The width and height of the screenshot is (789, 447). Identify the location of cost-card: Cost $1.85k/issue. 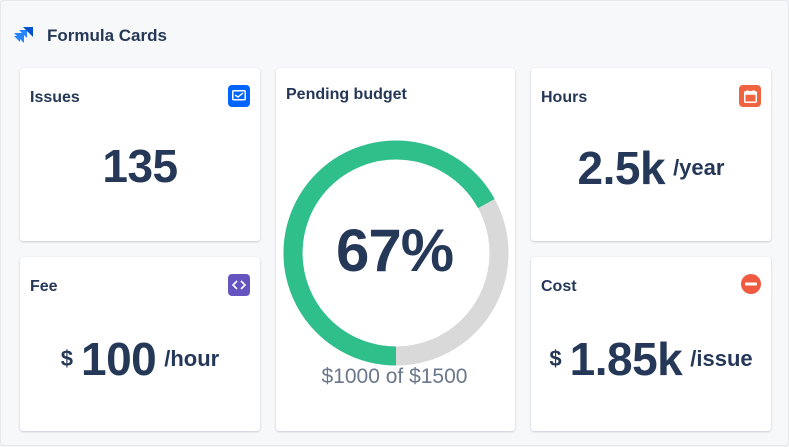
(651, 344).